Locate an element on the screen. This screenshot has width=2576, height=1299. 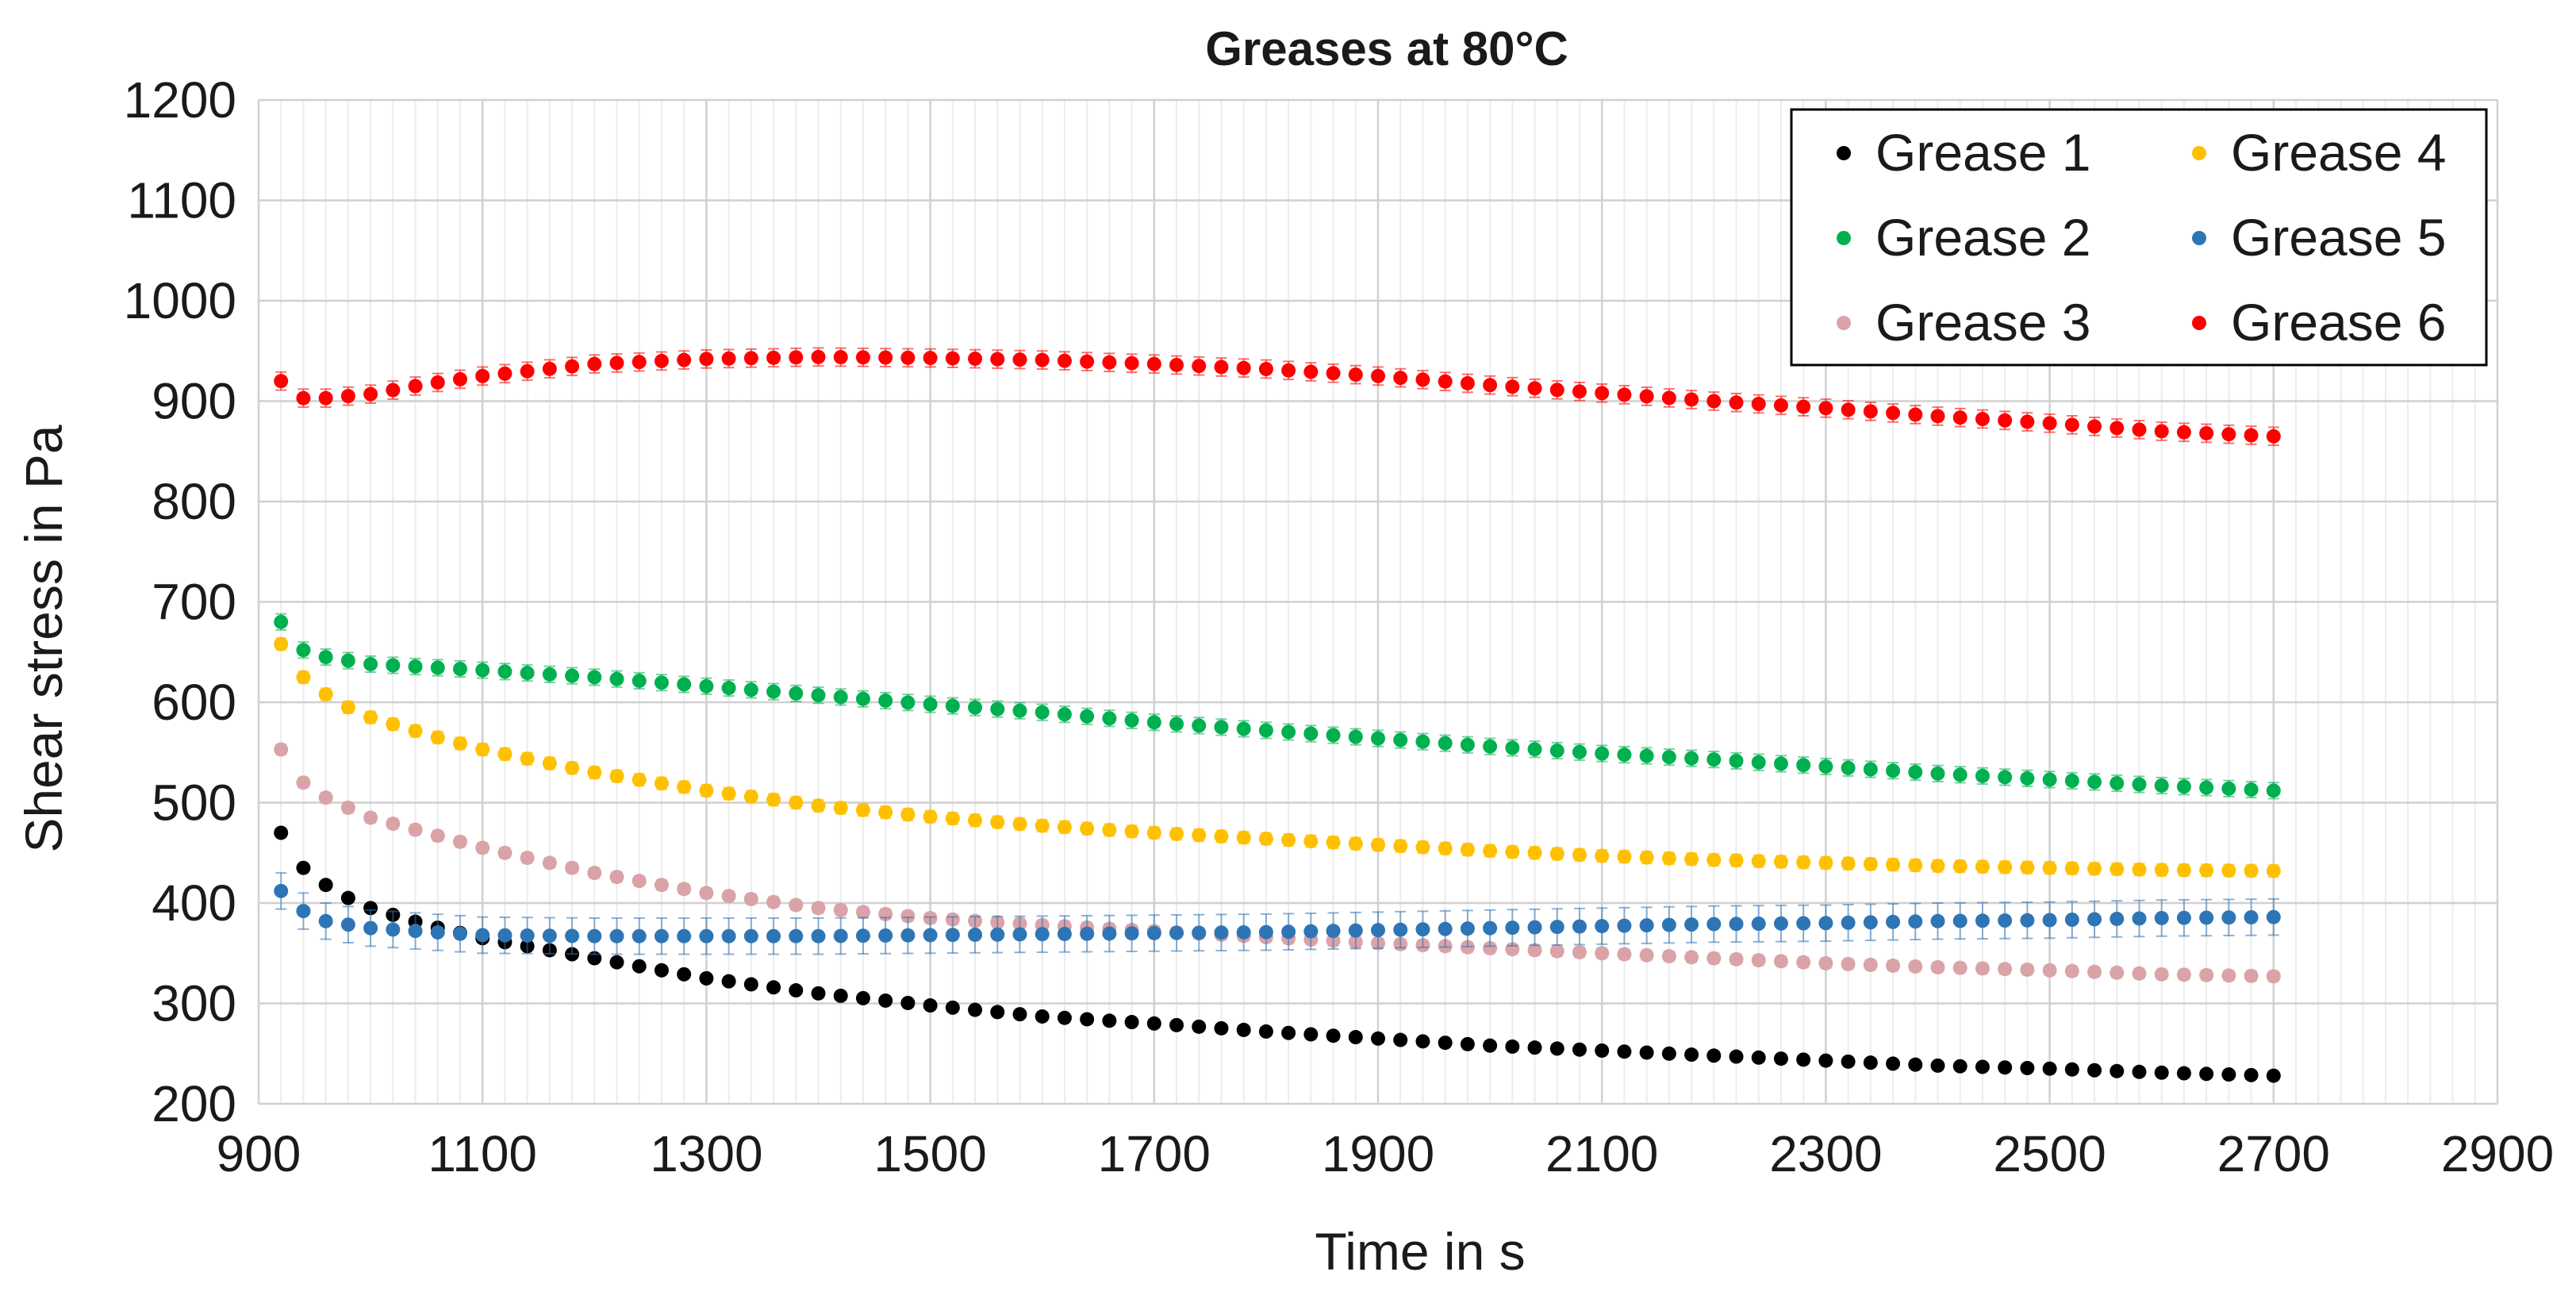
legend-label: Grease 3 is located at coordinates (1982, 322).